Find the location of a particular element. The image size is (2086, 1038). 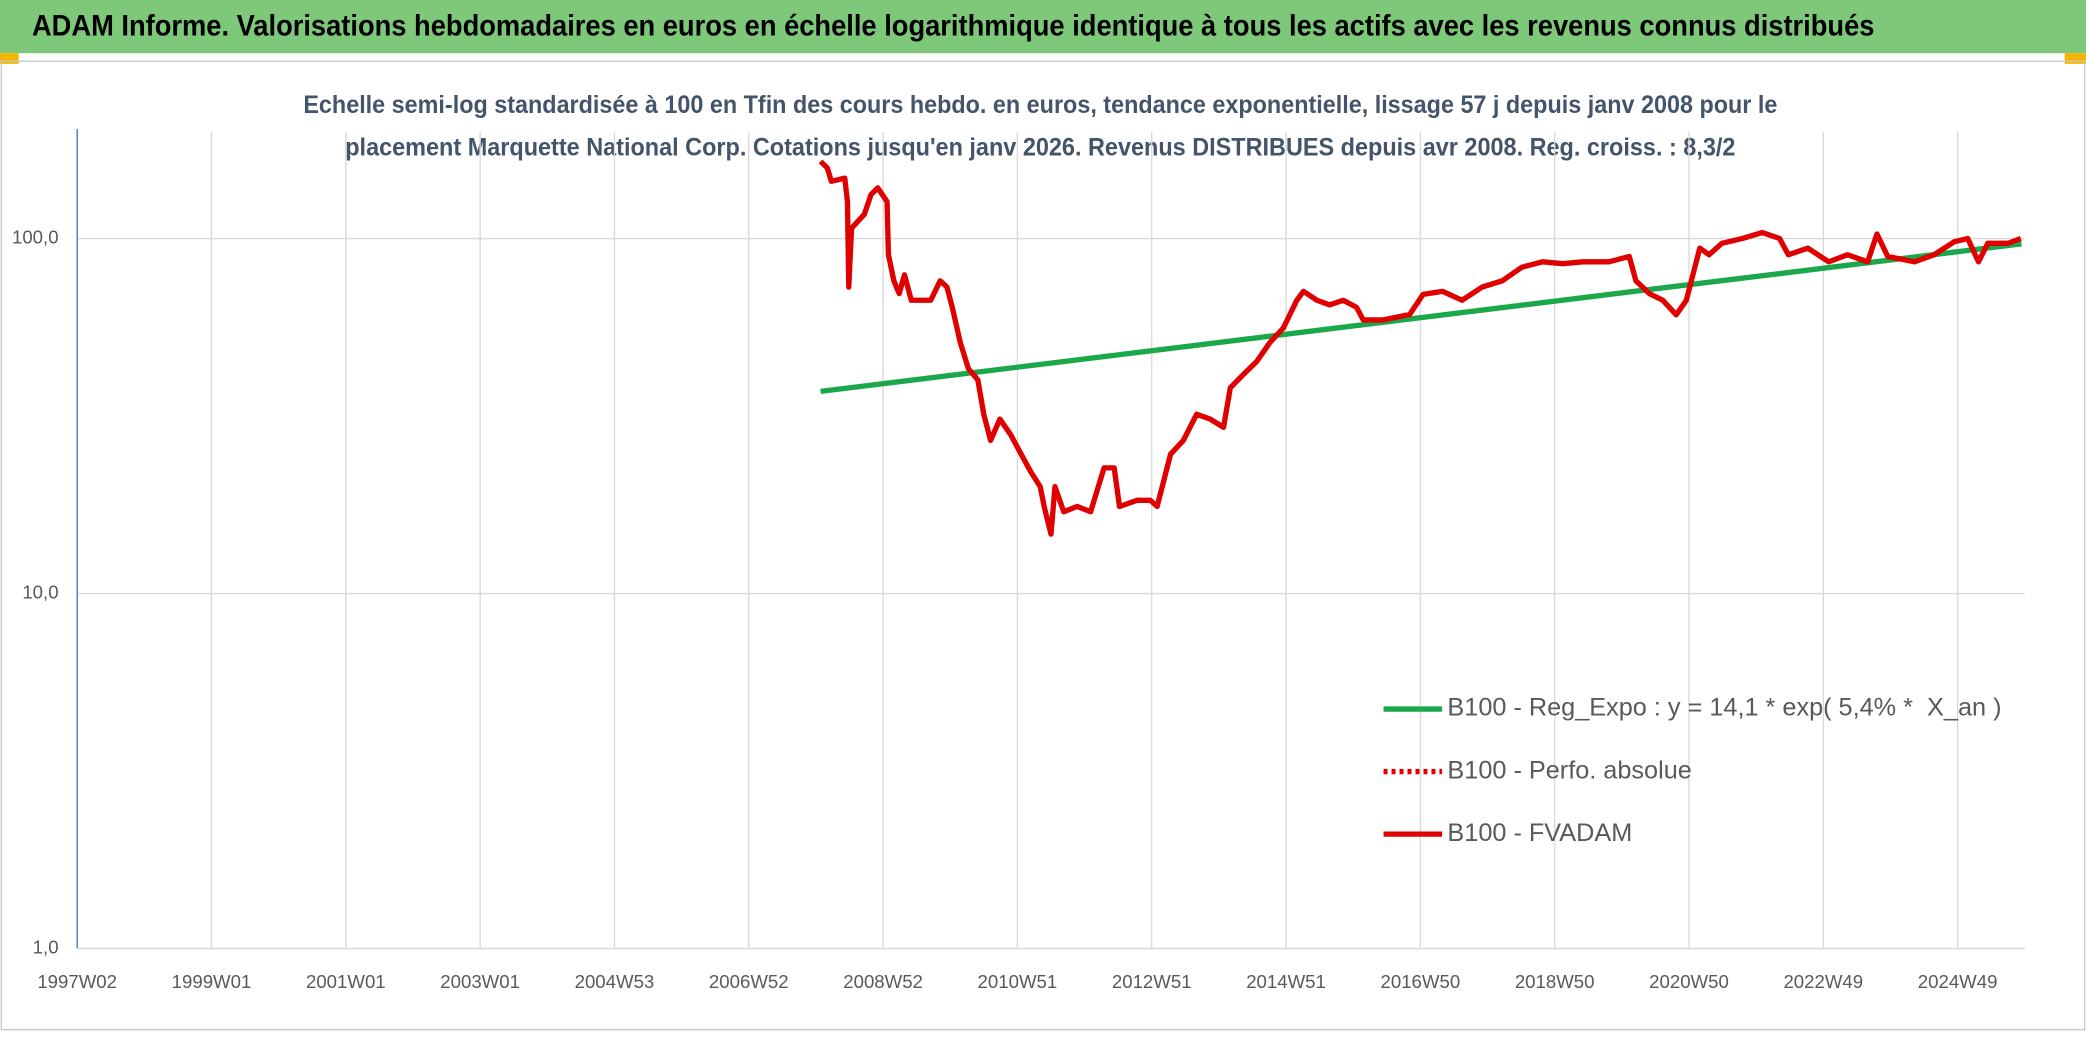

x-tick-label: 2003W01 is located at coordinates (480, 981).